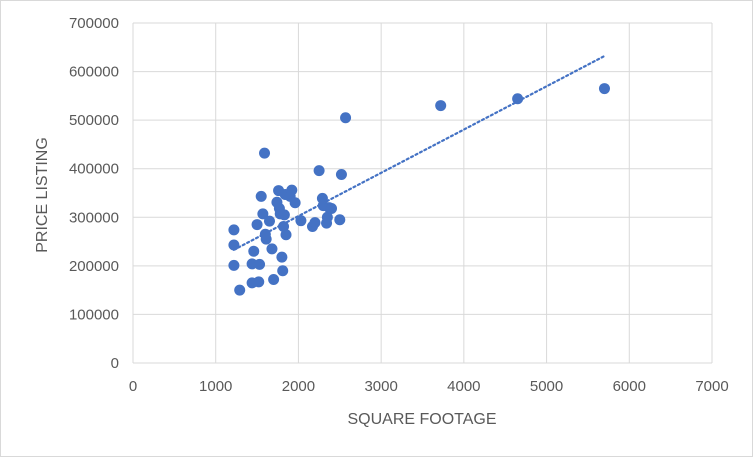 The width and height of the screenshot is (753, 457). Describe the element at coordinates (298, 386) in the screenshot. I see `x-tick-label: 2000` at that location.